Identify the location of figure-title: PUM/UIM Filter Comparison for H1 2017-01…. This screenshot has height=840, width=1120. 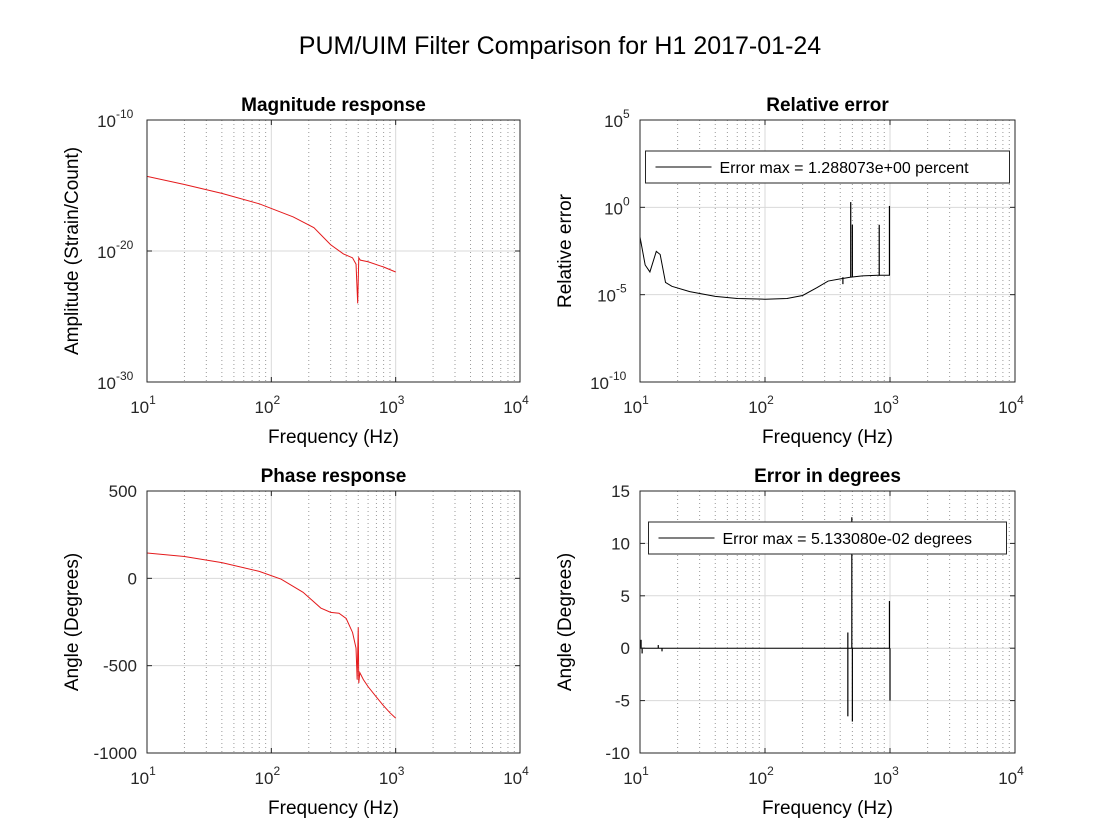
(560, 46).